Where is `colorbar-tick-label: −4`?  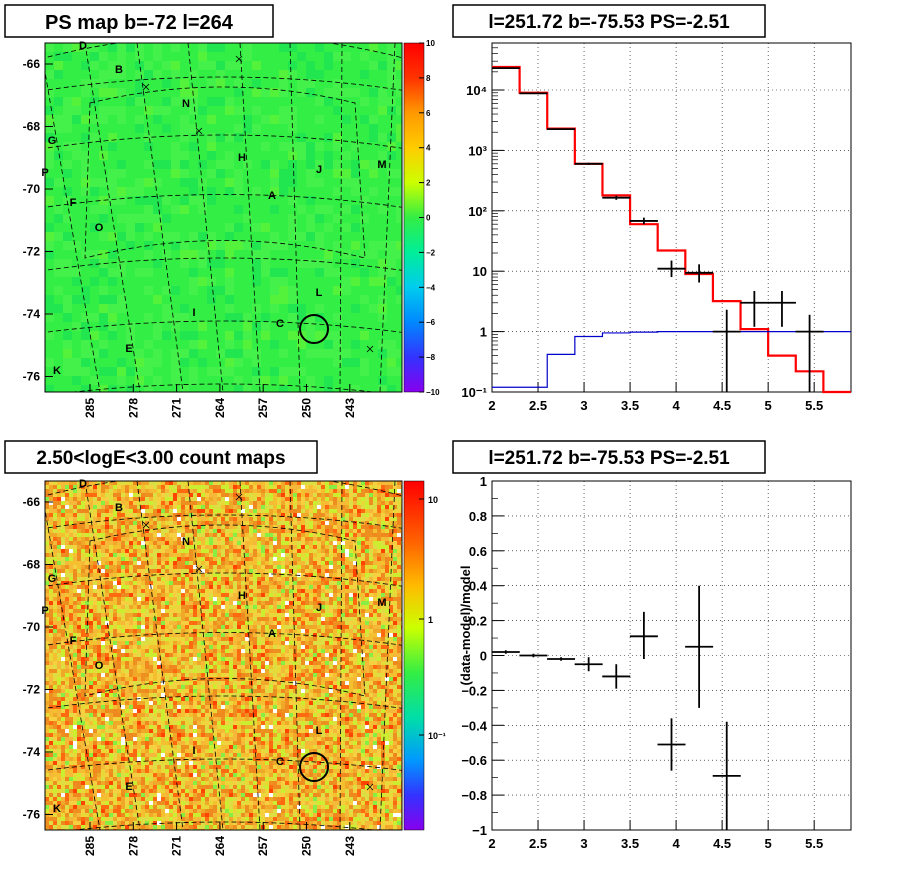 colorbar-tick-label: −4 is located at coordinates (431, 287).